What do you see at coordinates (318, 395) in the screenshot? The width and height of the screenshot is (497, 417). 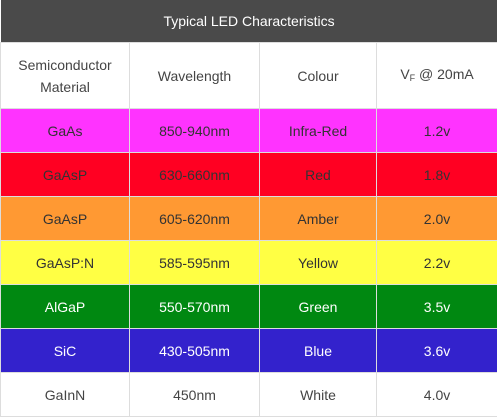 I see `cell-colour: White` at bounding box center [318, 395].